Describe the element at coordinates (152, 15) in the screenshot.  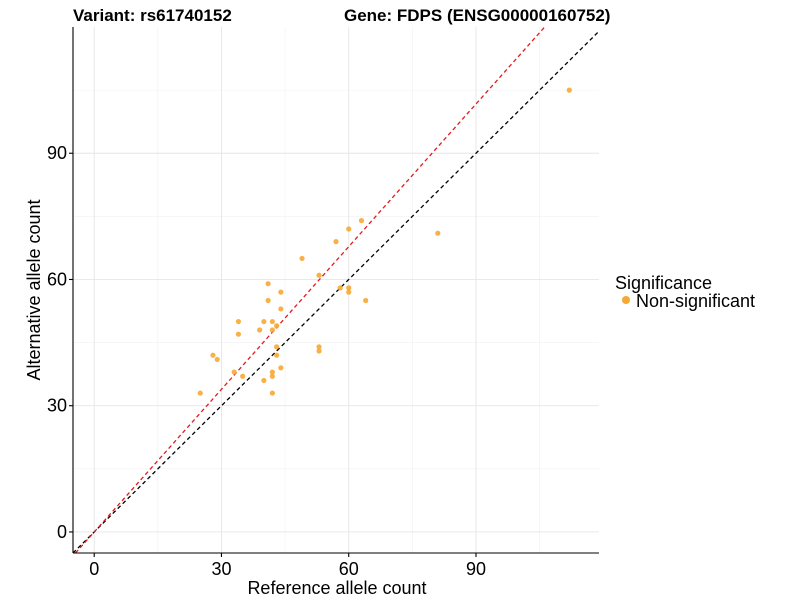
I see `chart-title-variant: Variant: rs61740152` at that location.